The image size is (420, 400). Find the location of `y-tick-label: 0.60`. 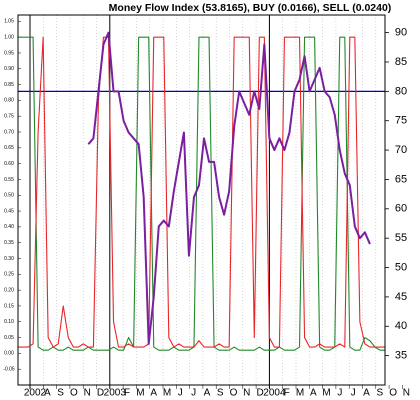

y-tick-label: 0.60 is located at coordinates (9, 164).